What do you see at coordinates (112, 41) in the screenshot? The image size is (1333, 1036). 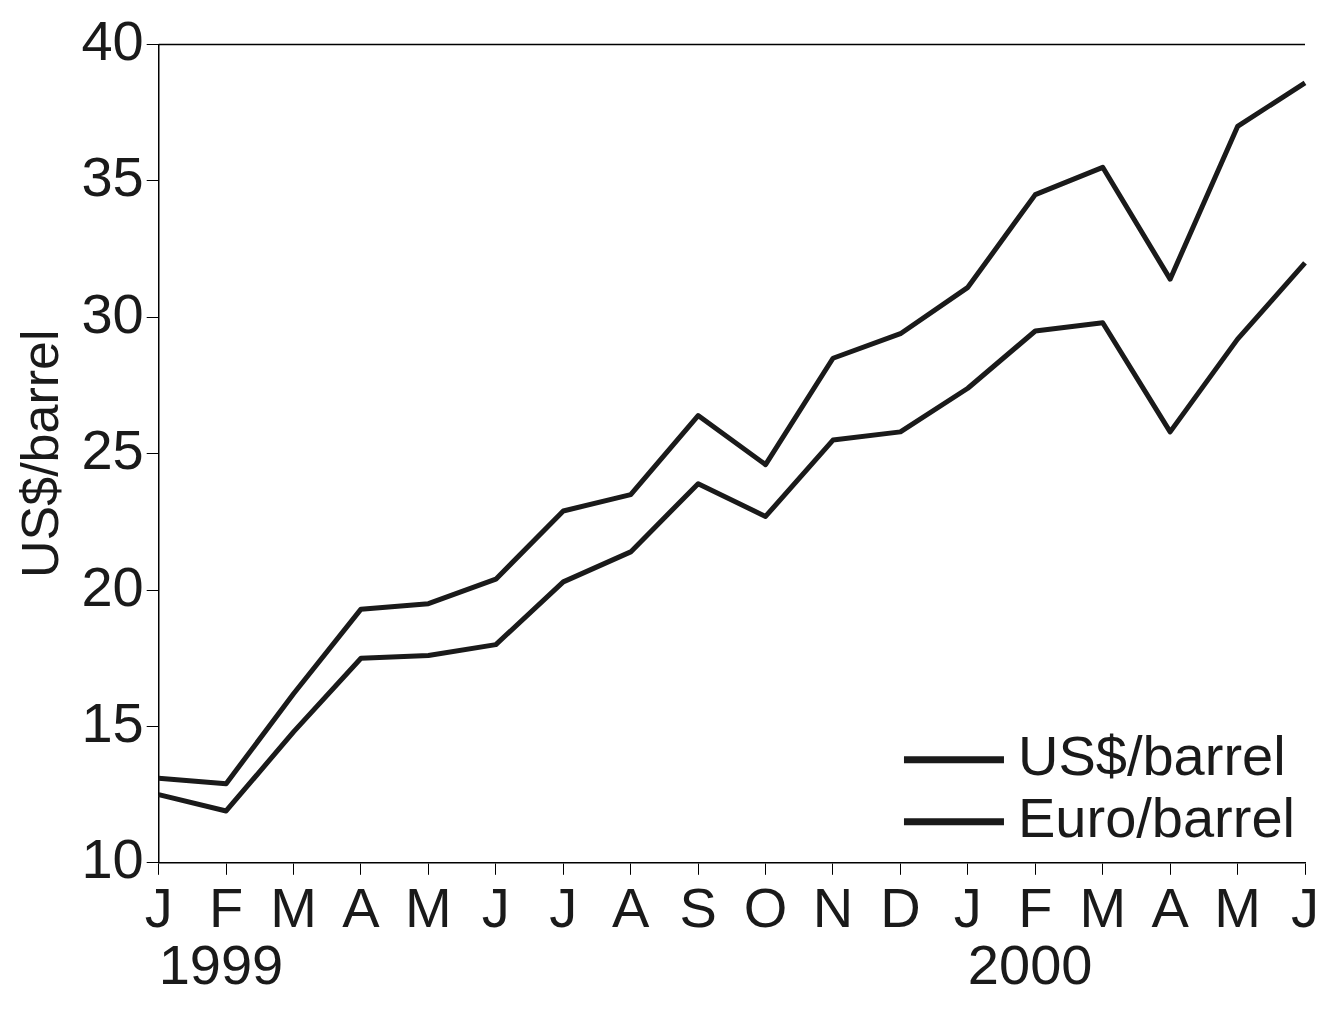 I see `y-tick-label: 40` at bounding box center [112, 41].